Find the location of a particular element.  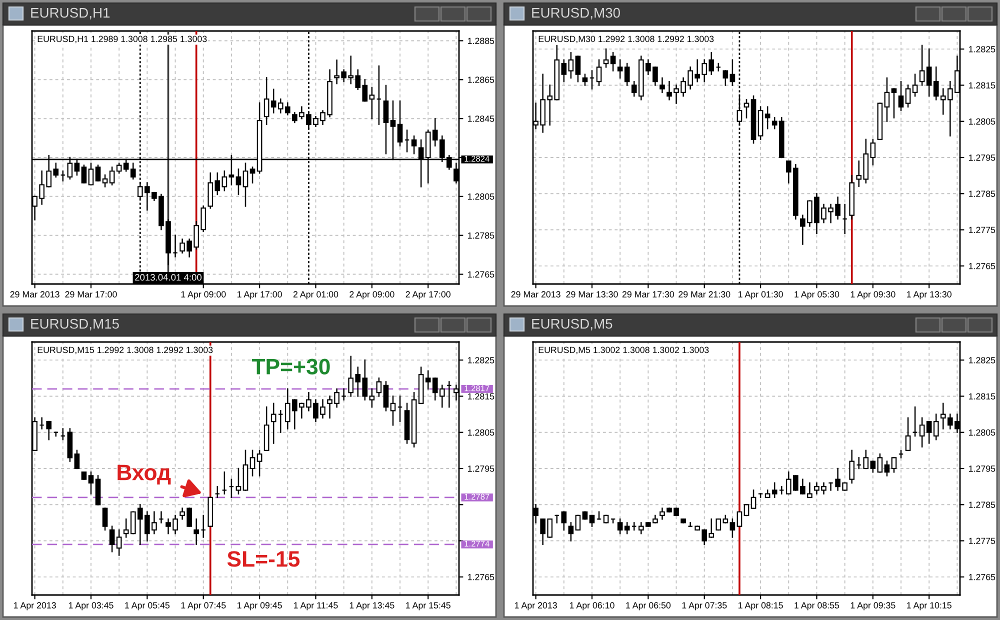

x-tick-label: 1 Apr 08:55 is located at coordinates (817, 606).